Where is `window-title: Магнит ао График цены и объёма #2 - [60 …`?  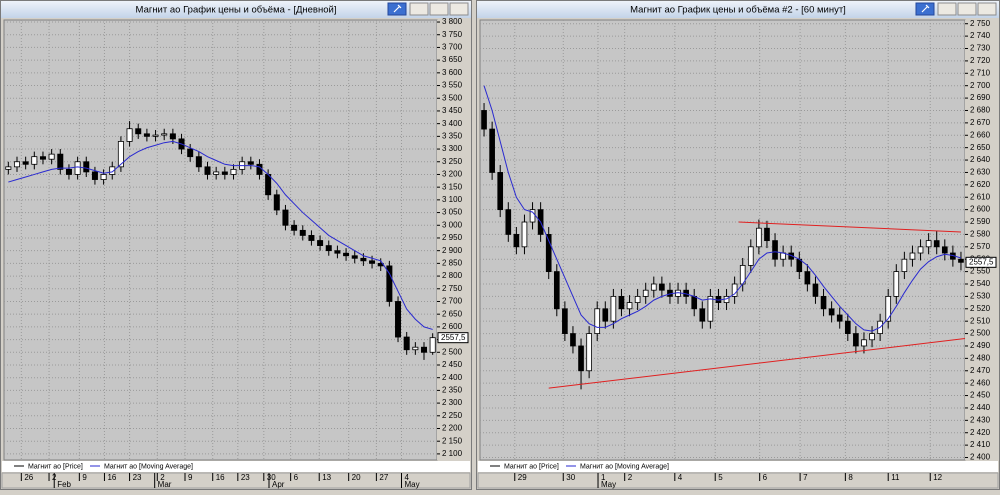
window-title: Магнит ао График цены и объёма #2 - [60 … is located at coordinates (738, 10).